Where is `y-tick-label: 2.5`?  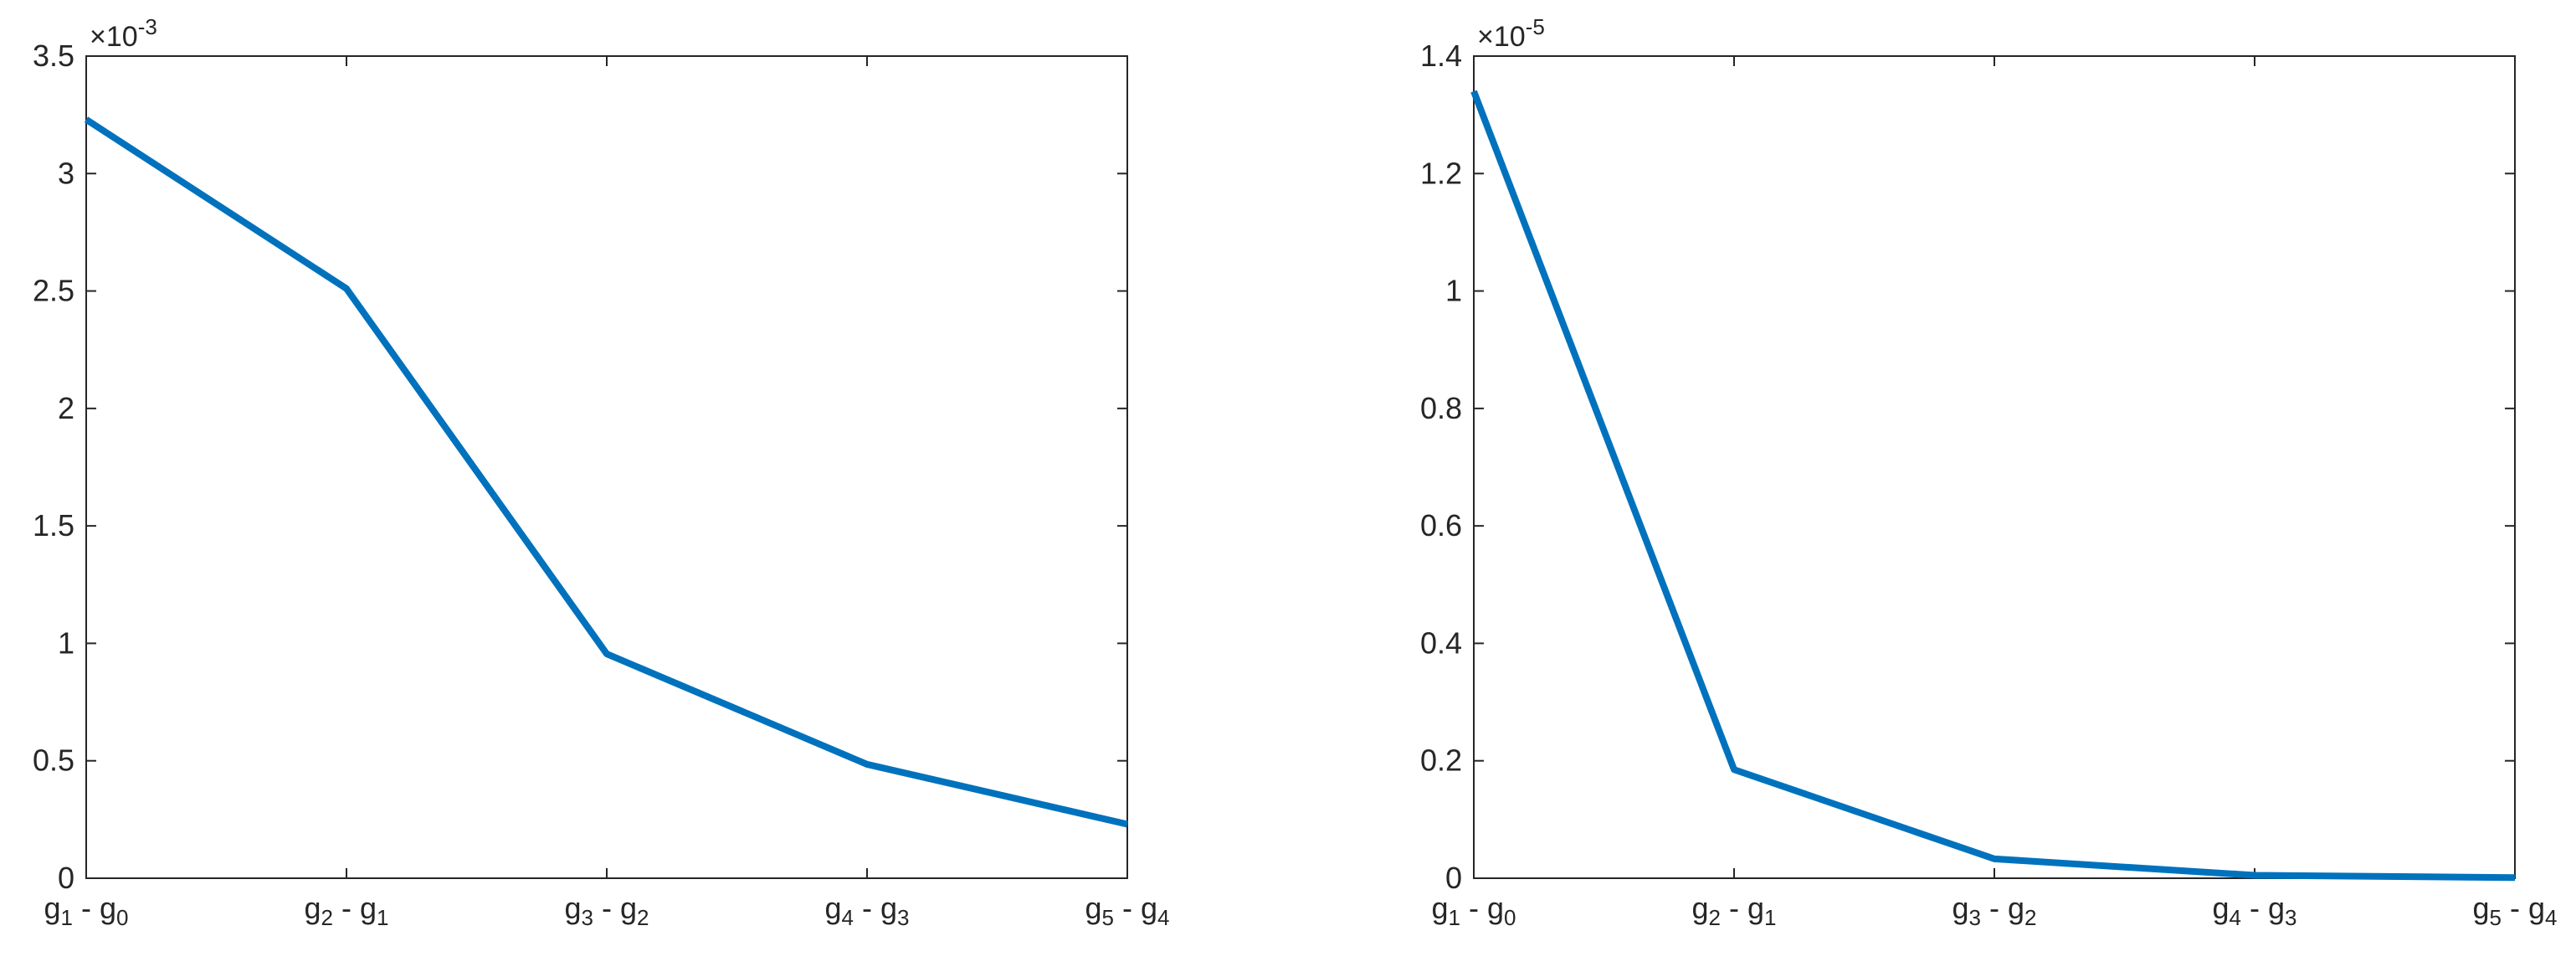
y-tick-label: 2.5 is located at coordinates (53, 291).